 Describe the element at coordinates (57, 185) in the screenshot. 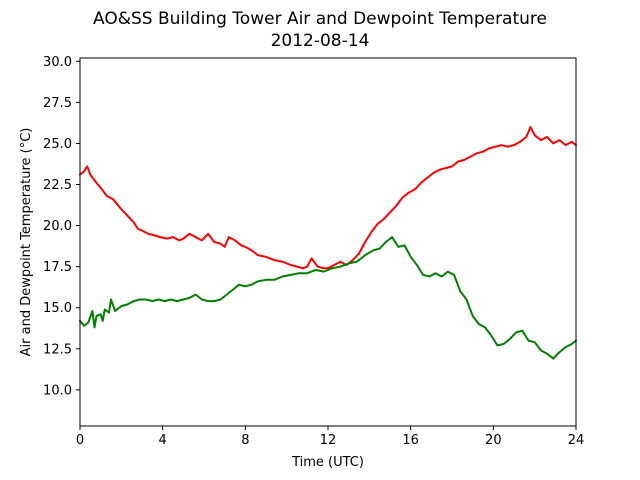

I see `y-tick-label: 22.5` at that location.